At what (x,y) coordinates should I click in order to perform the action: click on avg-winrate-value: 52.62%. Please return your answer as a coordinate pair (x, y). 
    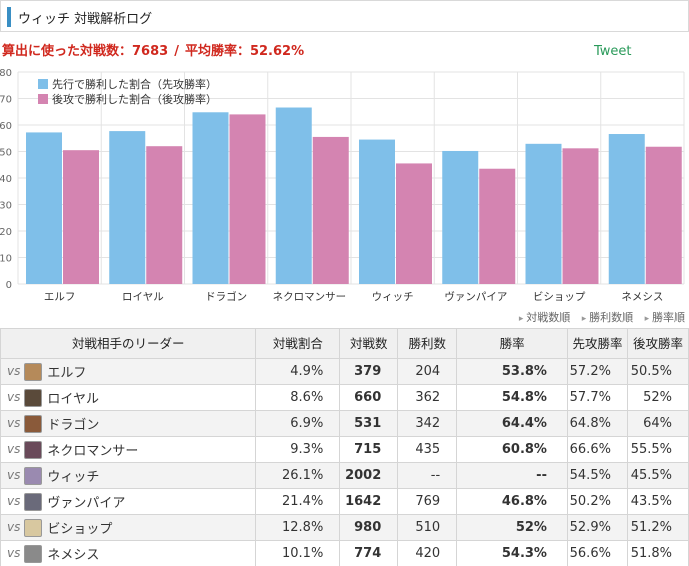
    Looking at the image, I should click on (277, 51).